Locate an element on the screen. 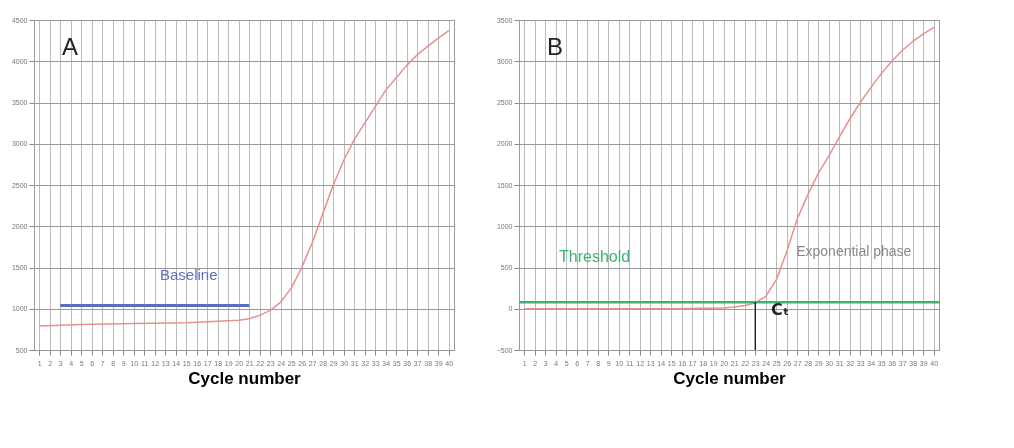 The width and height of the screenshot is (1014, 448). text: A is located at coordinates (70, 46).